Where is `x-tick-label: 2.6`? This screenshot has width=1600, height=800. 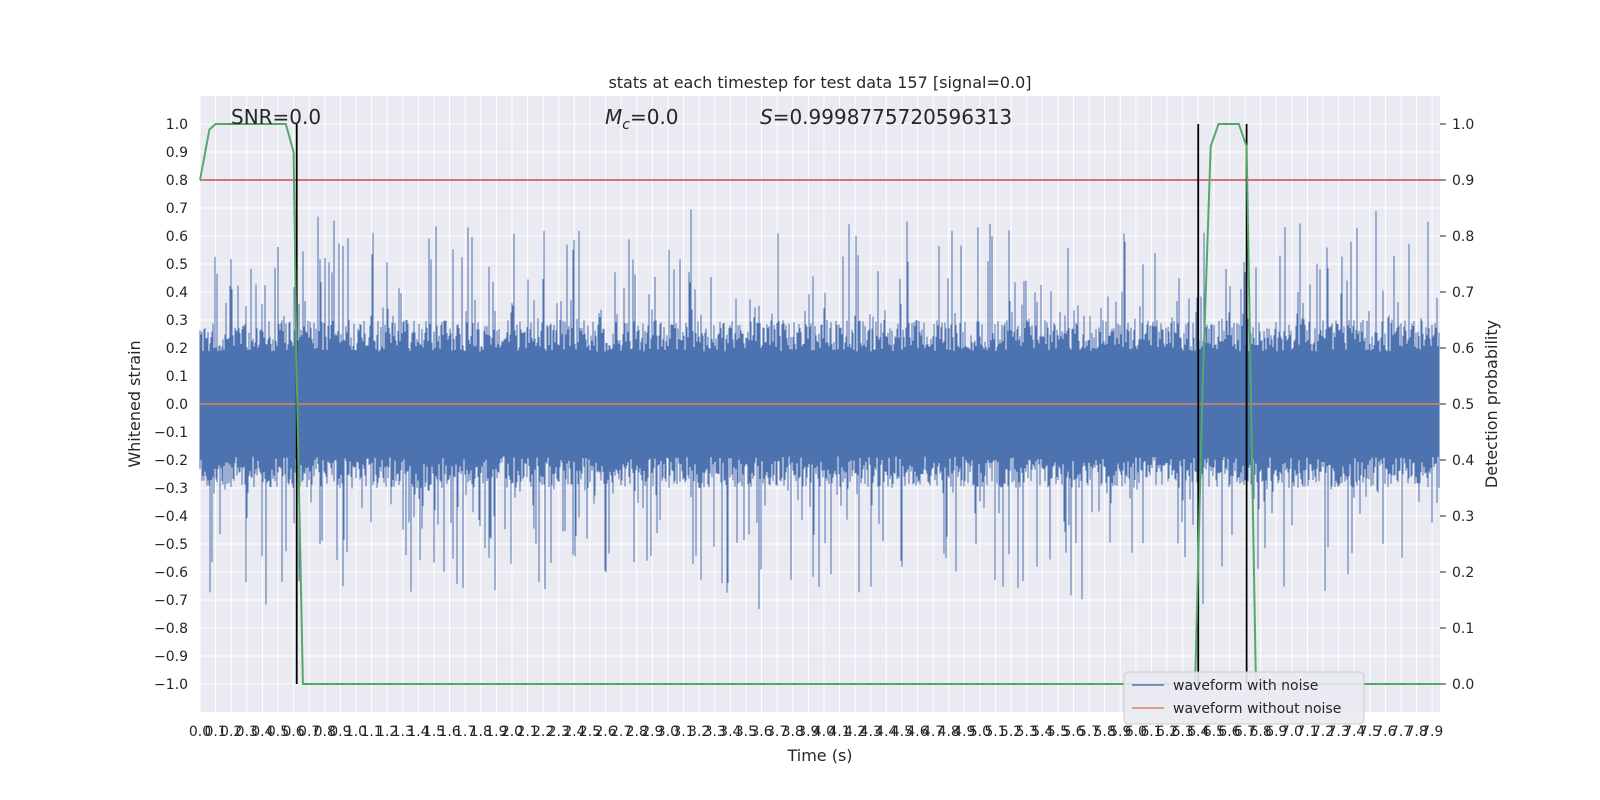 x-tick-label: 2.6 is located at coordinates (605, 732).